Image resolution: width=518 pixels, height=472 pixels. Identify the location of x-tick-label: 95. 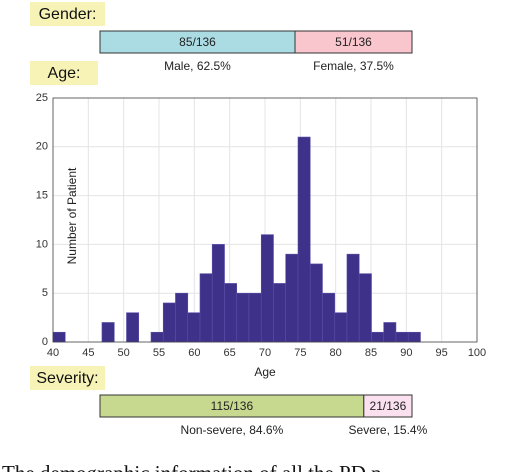
(442, 353).